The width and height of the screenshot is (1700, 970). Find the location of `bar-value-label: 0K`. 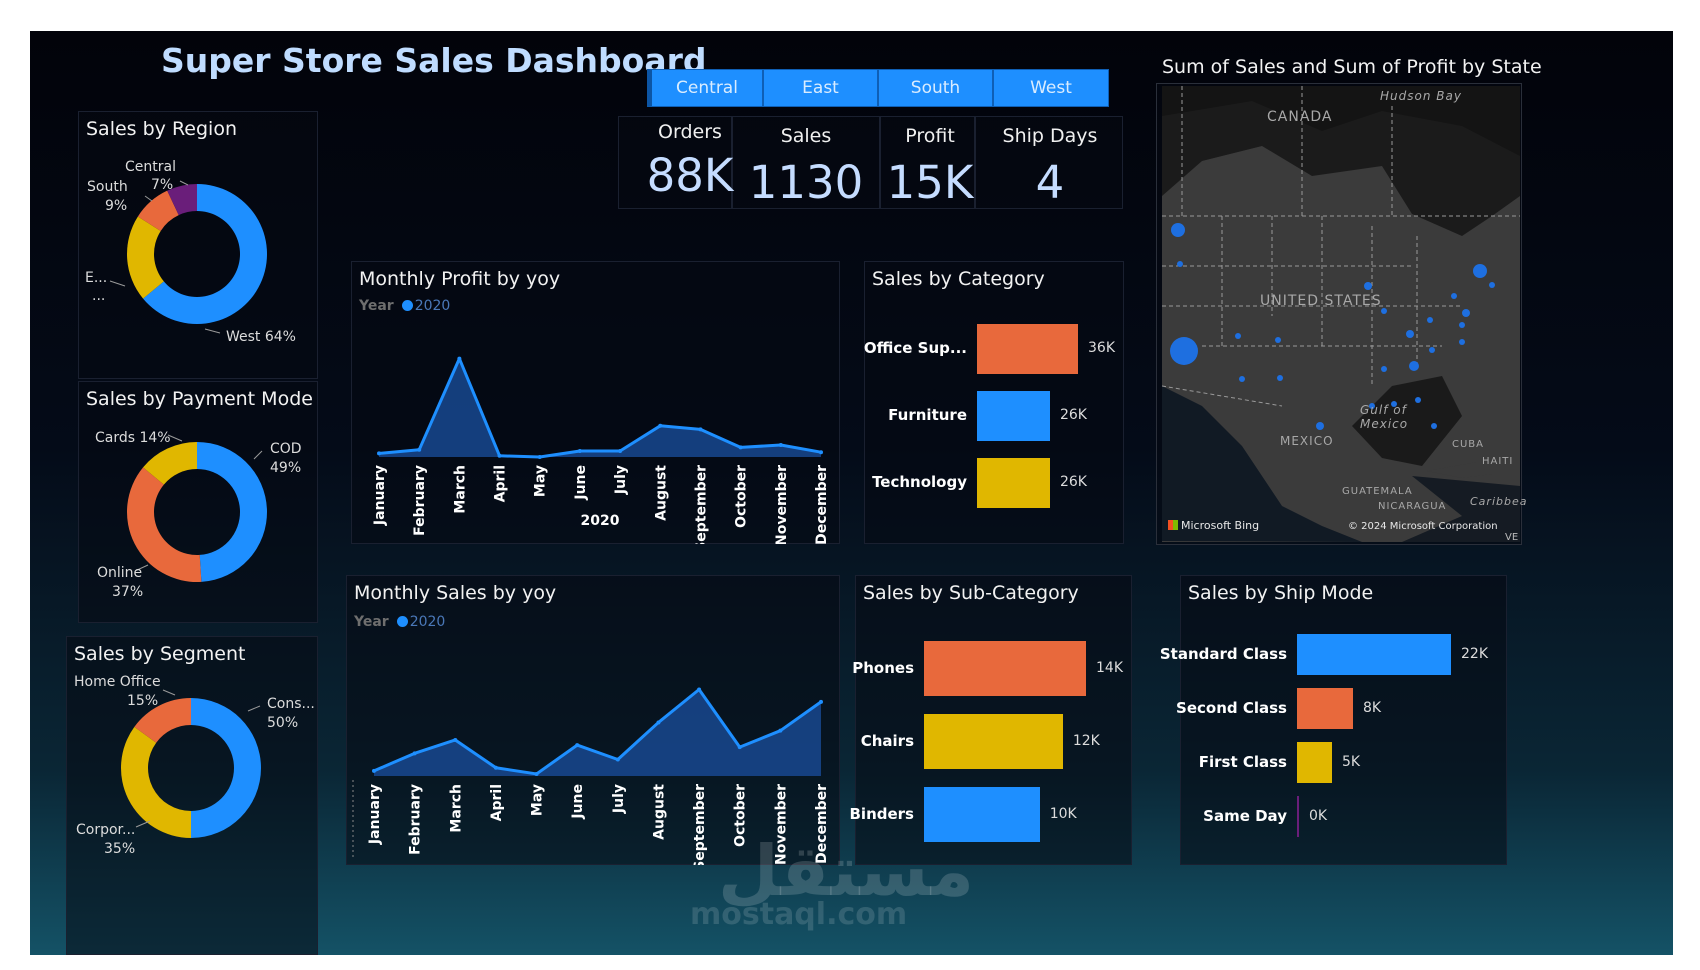

bar-value-label: 0K is located at coordinates (1318, 815).